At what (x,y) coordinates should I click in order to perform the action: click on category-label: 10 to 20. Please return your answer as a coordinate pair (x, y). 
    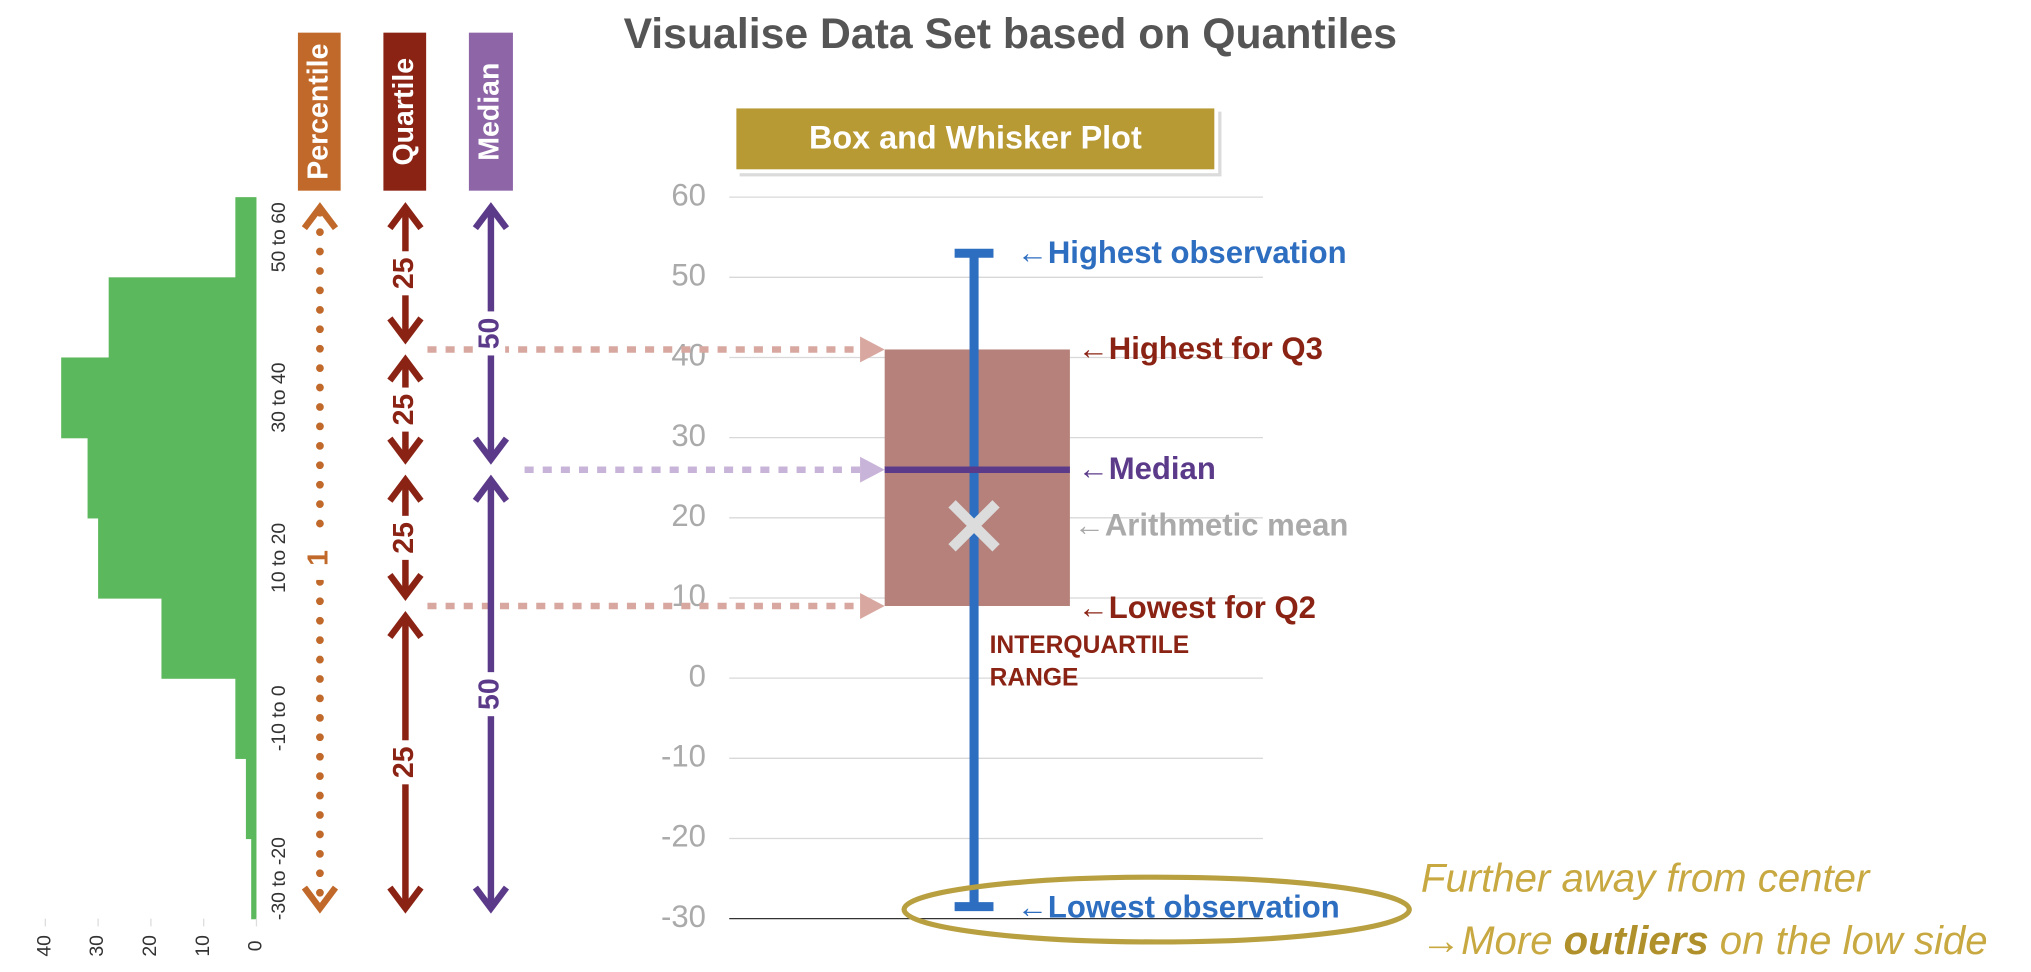
    Looking at the image, I should click on (279, 558).